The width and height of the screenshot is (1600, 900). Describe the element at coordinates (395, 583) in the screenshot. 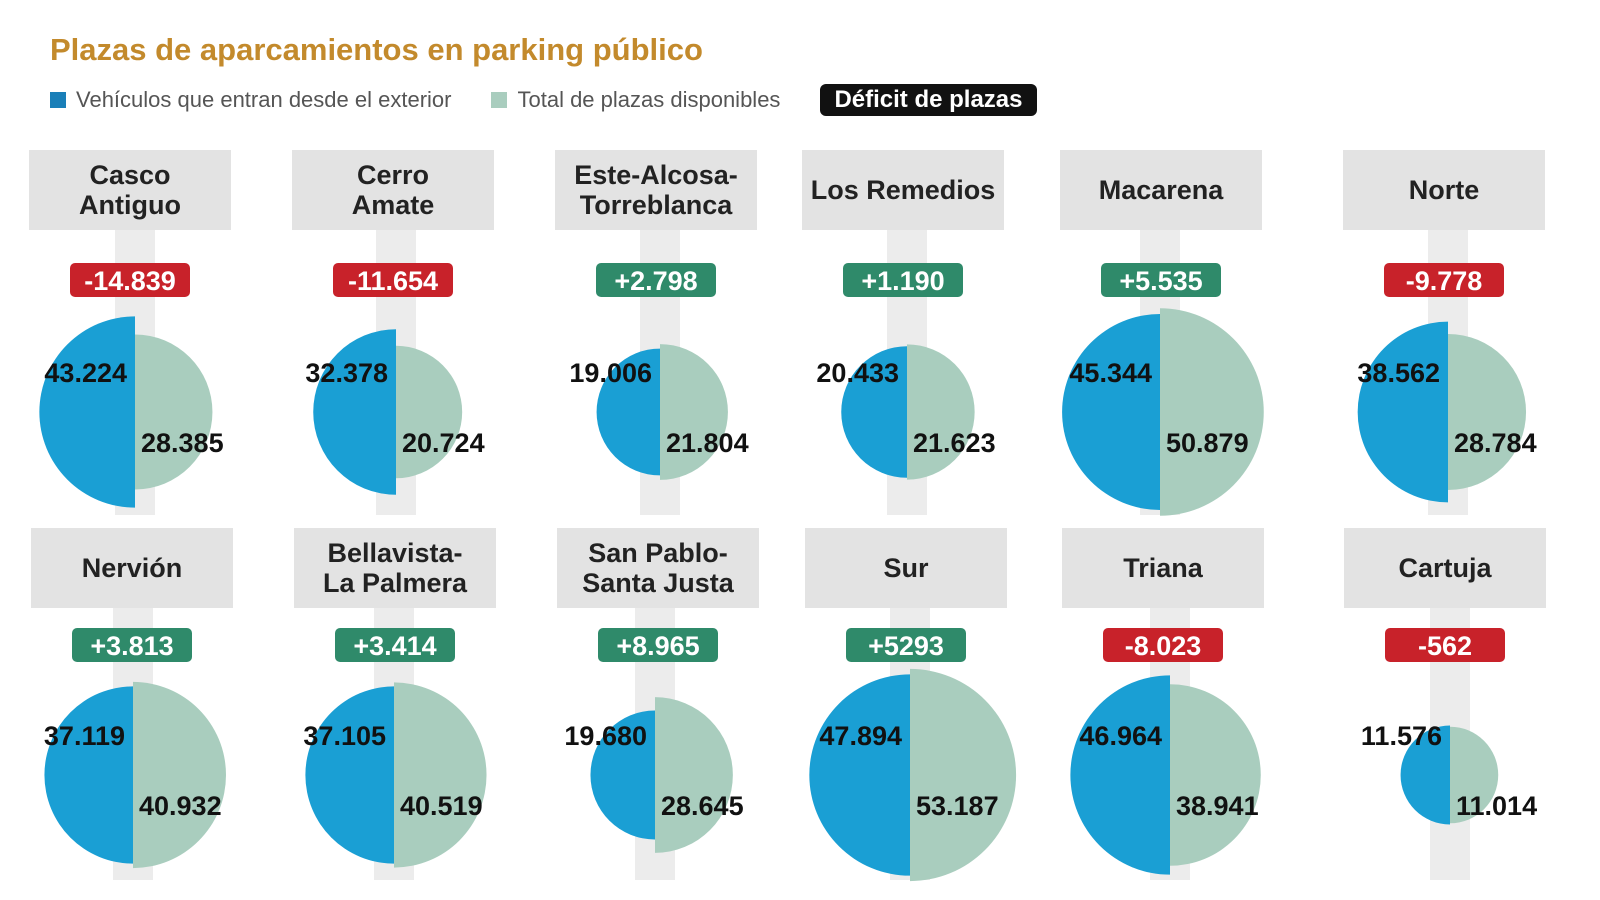

I see `district-name: La Palmera` at that location.